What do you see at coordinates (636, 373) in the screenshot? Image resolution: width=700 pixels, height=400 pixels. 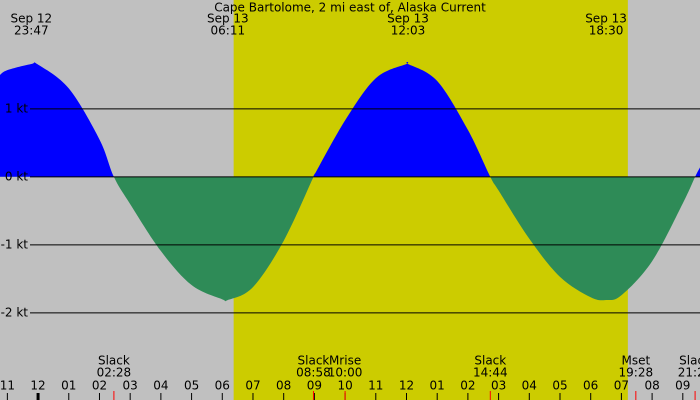 I see `event-time: 19:28` at bounding box center [636, 373].